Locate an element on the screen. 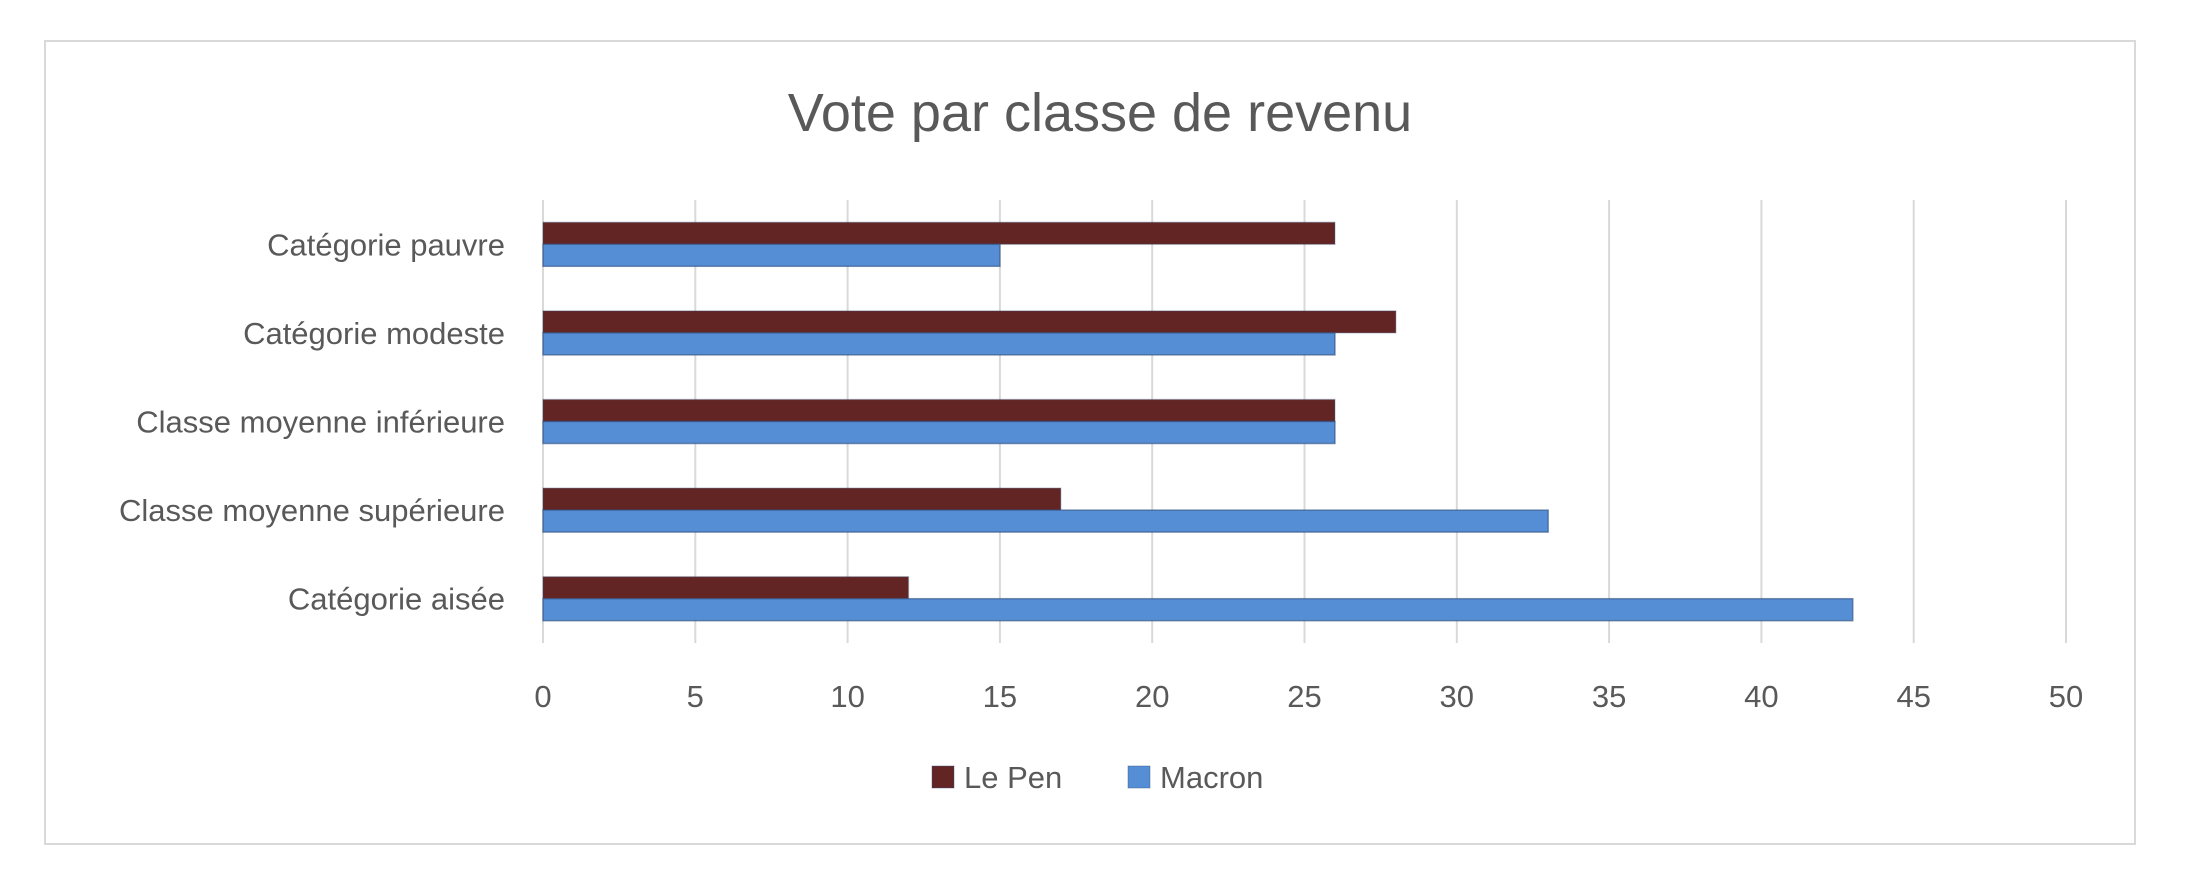 This screenshot has width=2200, height=885. x-tick-label: 20 is located at coordinates (1152, 696).